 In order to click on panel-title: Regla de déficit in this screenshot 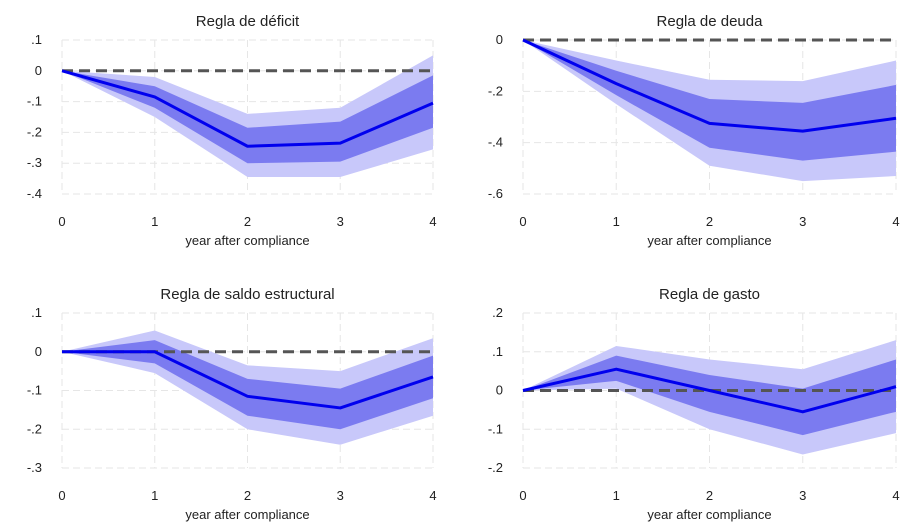, I will do `click(248, 21)`.